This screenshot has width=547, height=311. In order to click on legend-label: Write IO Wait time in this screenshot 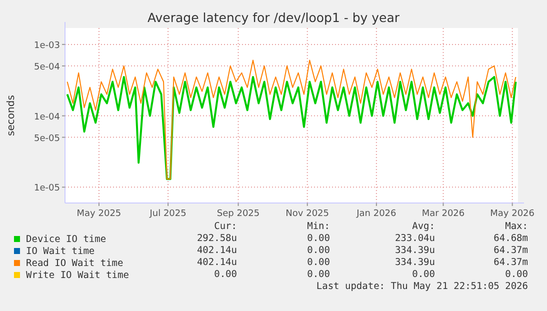, I will do `click(78, 275)`.